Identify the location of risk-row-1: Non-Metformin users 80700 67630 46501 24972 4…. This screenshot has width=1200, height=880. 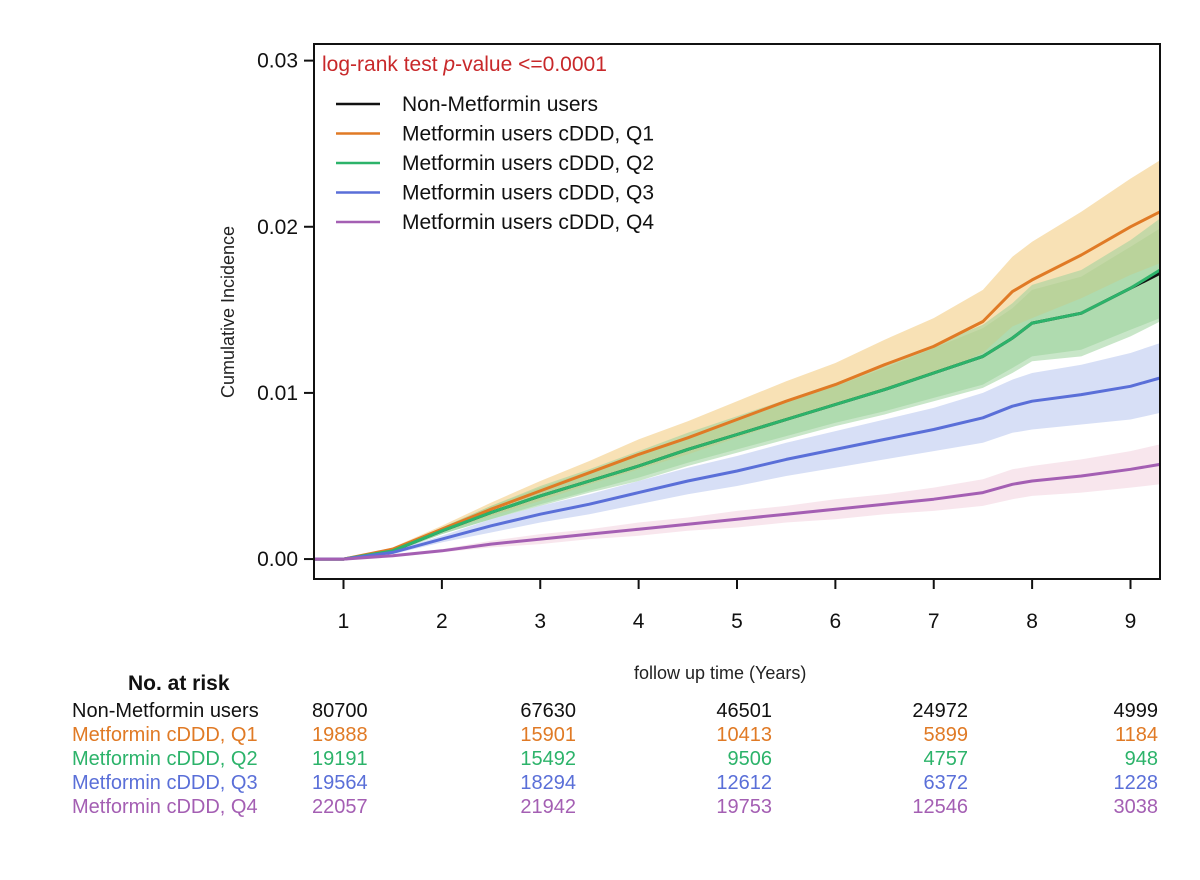
(600, 712).